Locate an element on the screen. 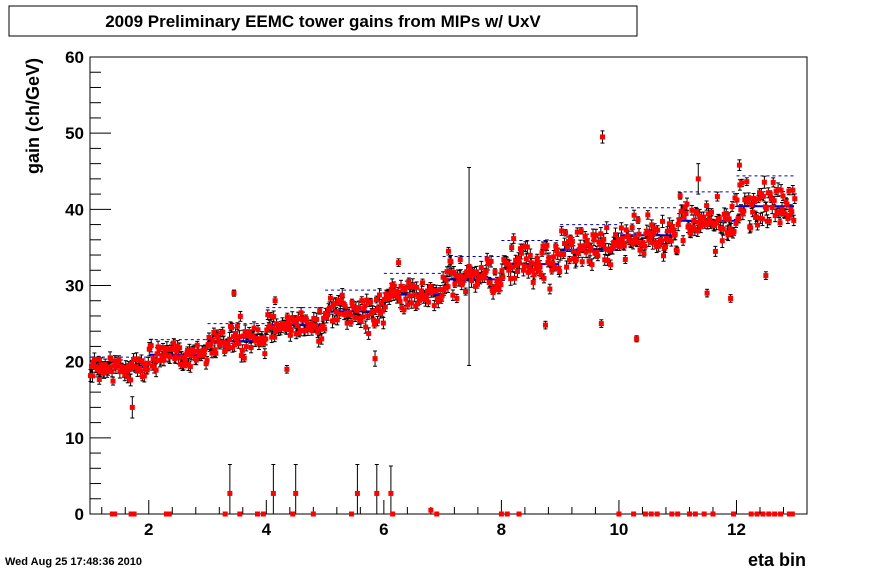 The height and width of the screenshot is (572, 896). title-box is located at coordinates (323, 21).